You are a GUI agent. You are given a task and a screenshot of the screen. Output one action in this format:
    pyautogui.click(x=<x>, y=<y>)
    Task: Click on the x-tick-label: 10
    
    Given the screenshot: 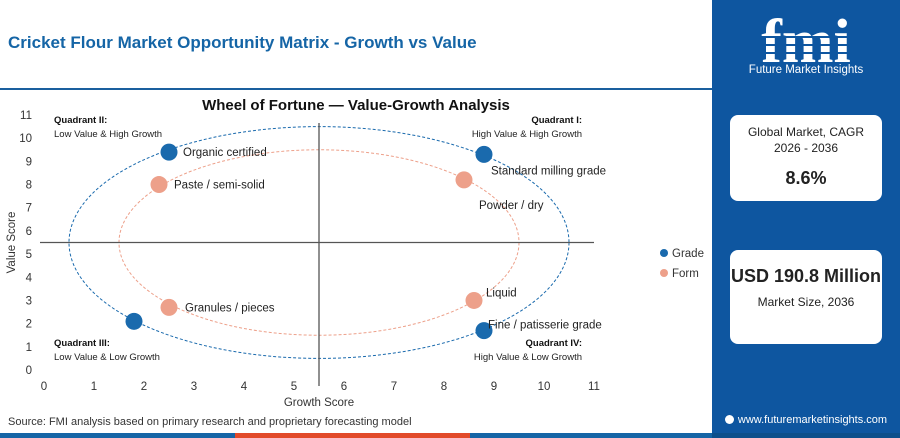 What is the action you would take?
    pyautogui.click(x=544, y=387)
    